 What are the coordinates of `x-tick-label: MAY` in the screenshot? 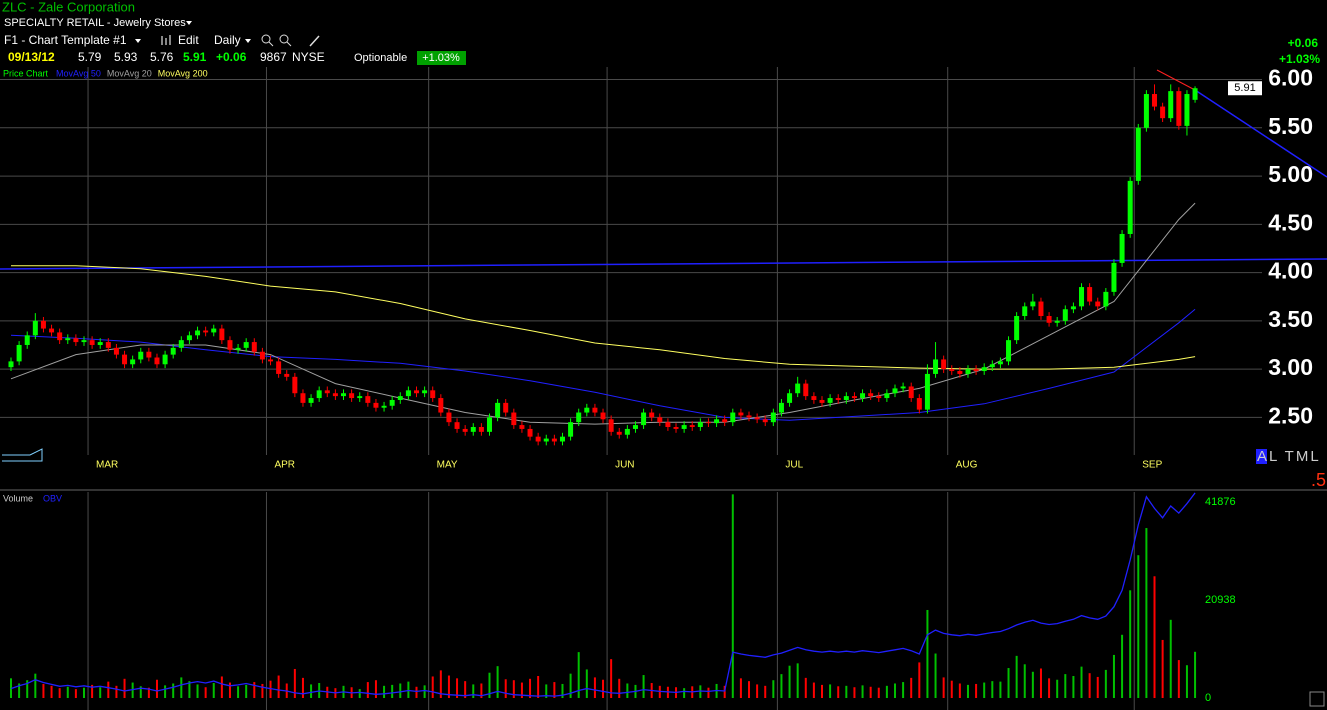 It's located at (447, 465).